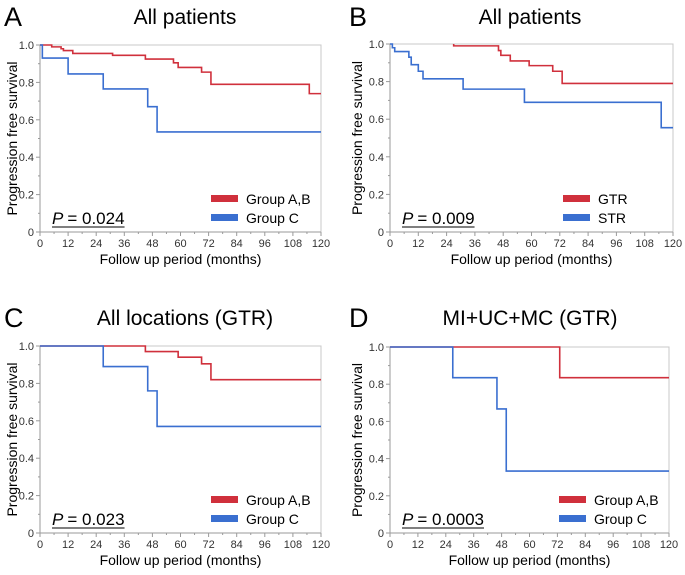 This screenshot has height=575, width=685. I want to click on p-value-number: = 0.023, so click(95, 519).